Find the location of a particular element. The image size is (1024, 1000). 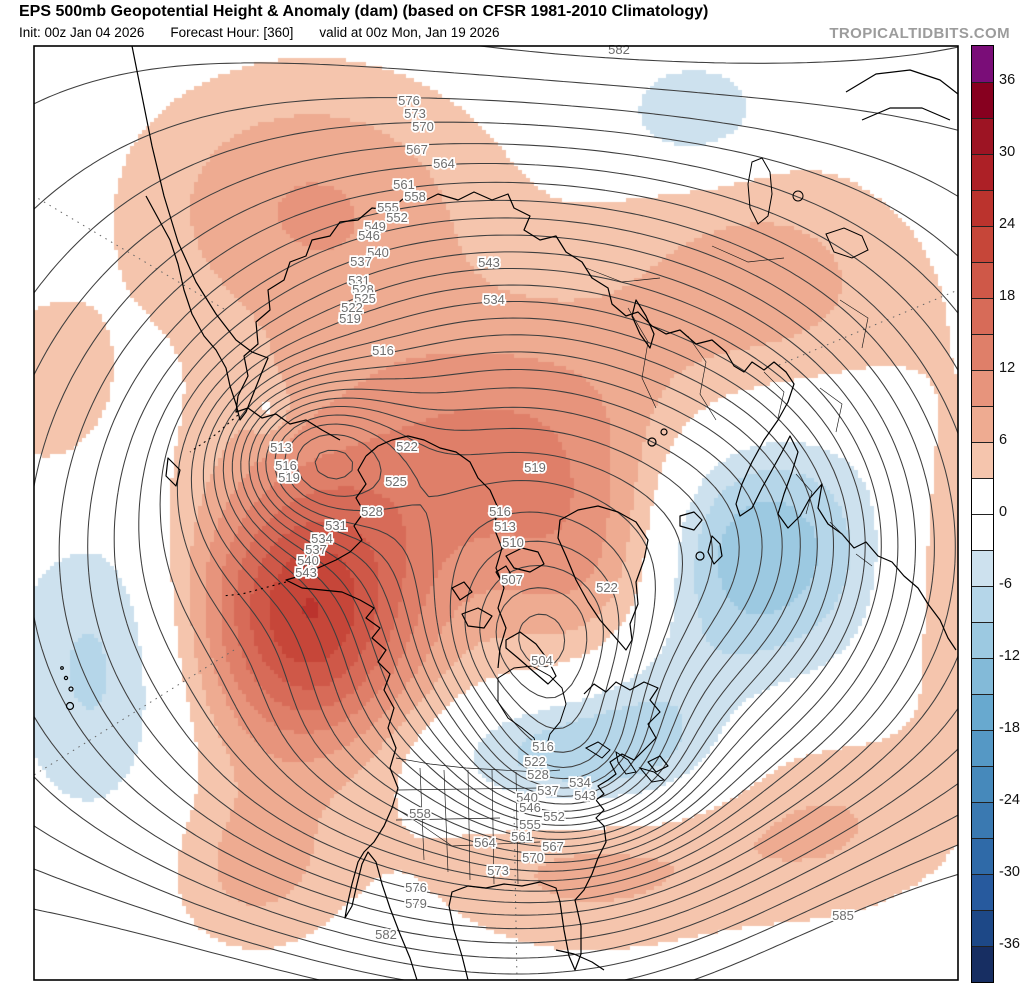

contour-label: 552 is located at coordinates (554, 816).